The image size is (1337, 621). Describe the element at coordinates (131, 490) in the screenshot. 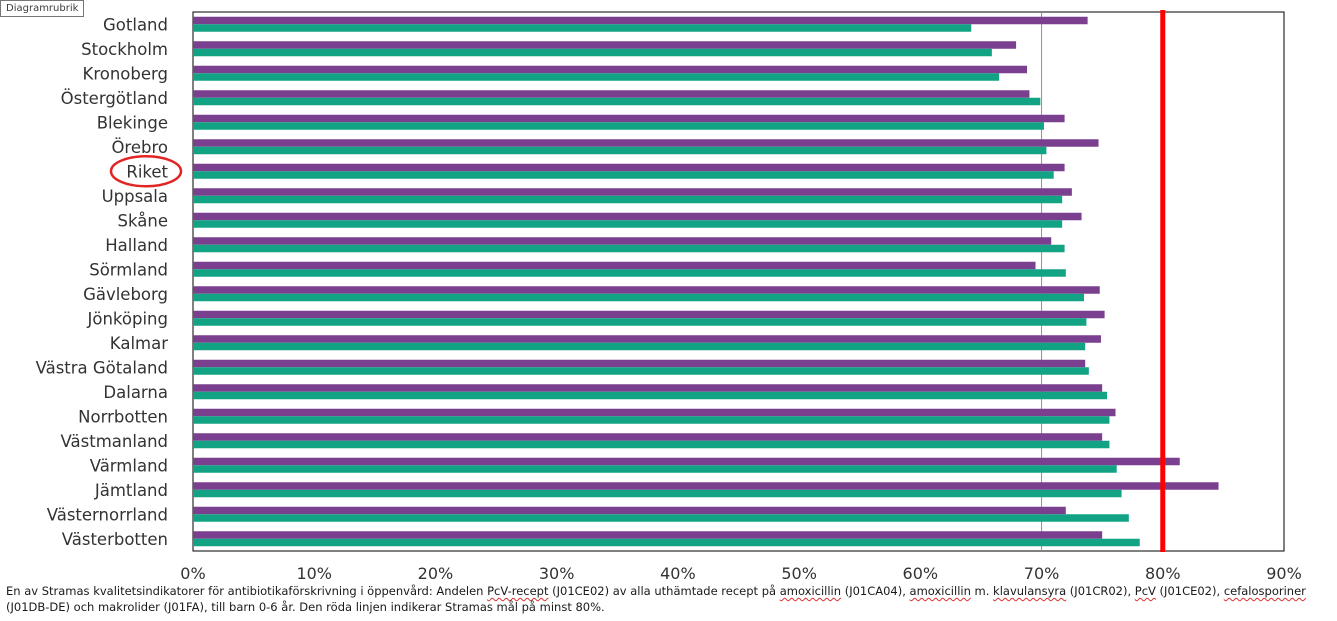

I see `category-label: Jämtland` at that location.